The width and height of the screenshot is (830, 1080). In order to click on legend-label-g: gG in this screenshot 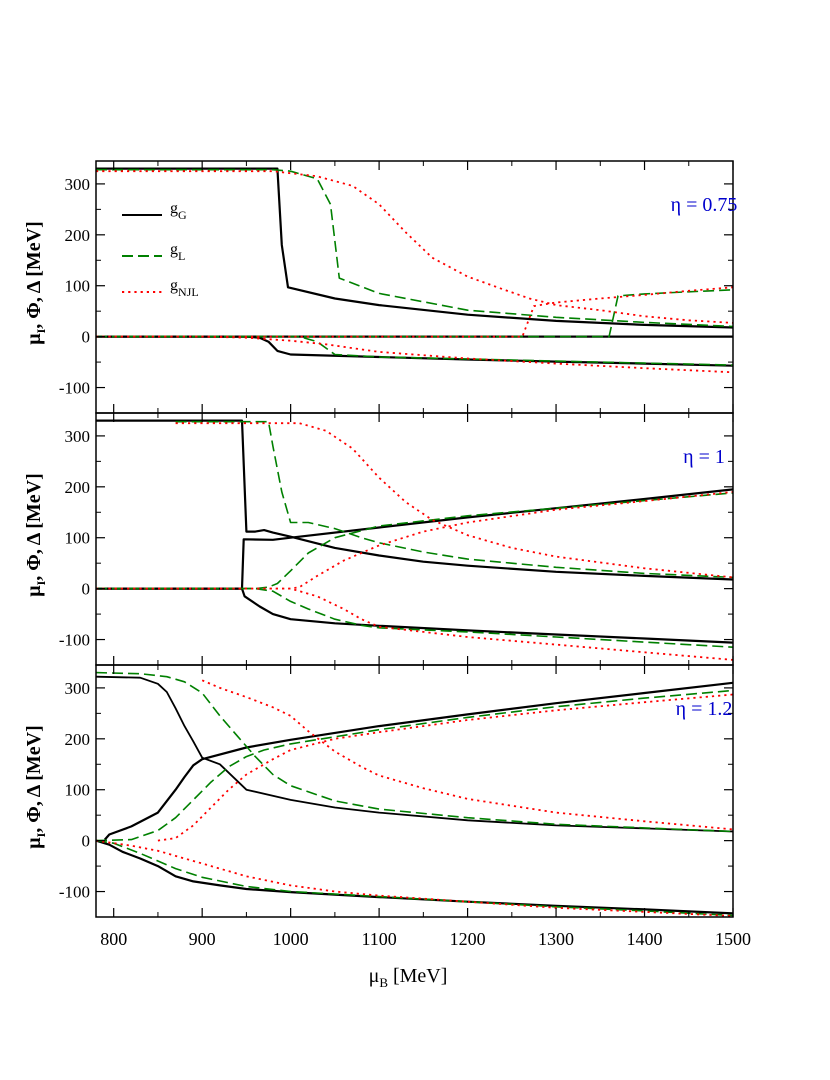, I will do `click(178, 211)`.